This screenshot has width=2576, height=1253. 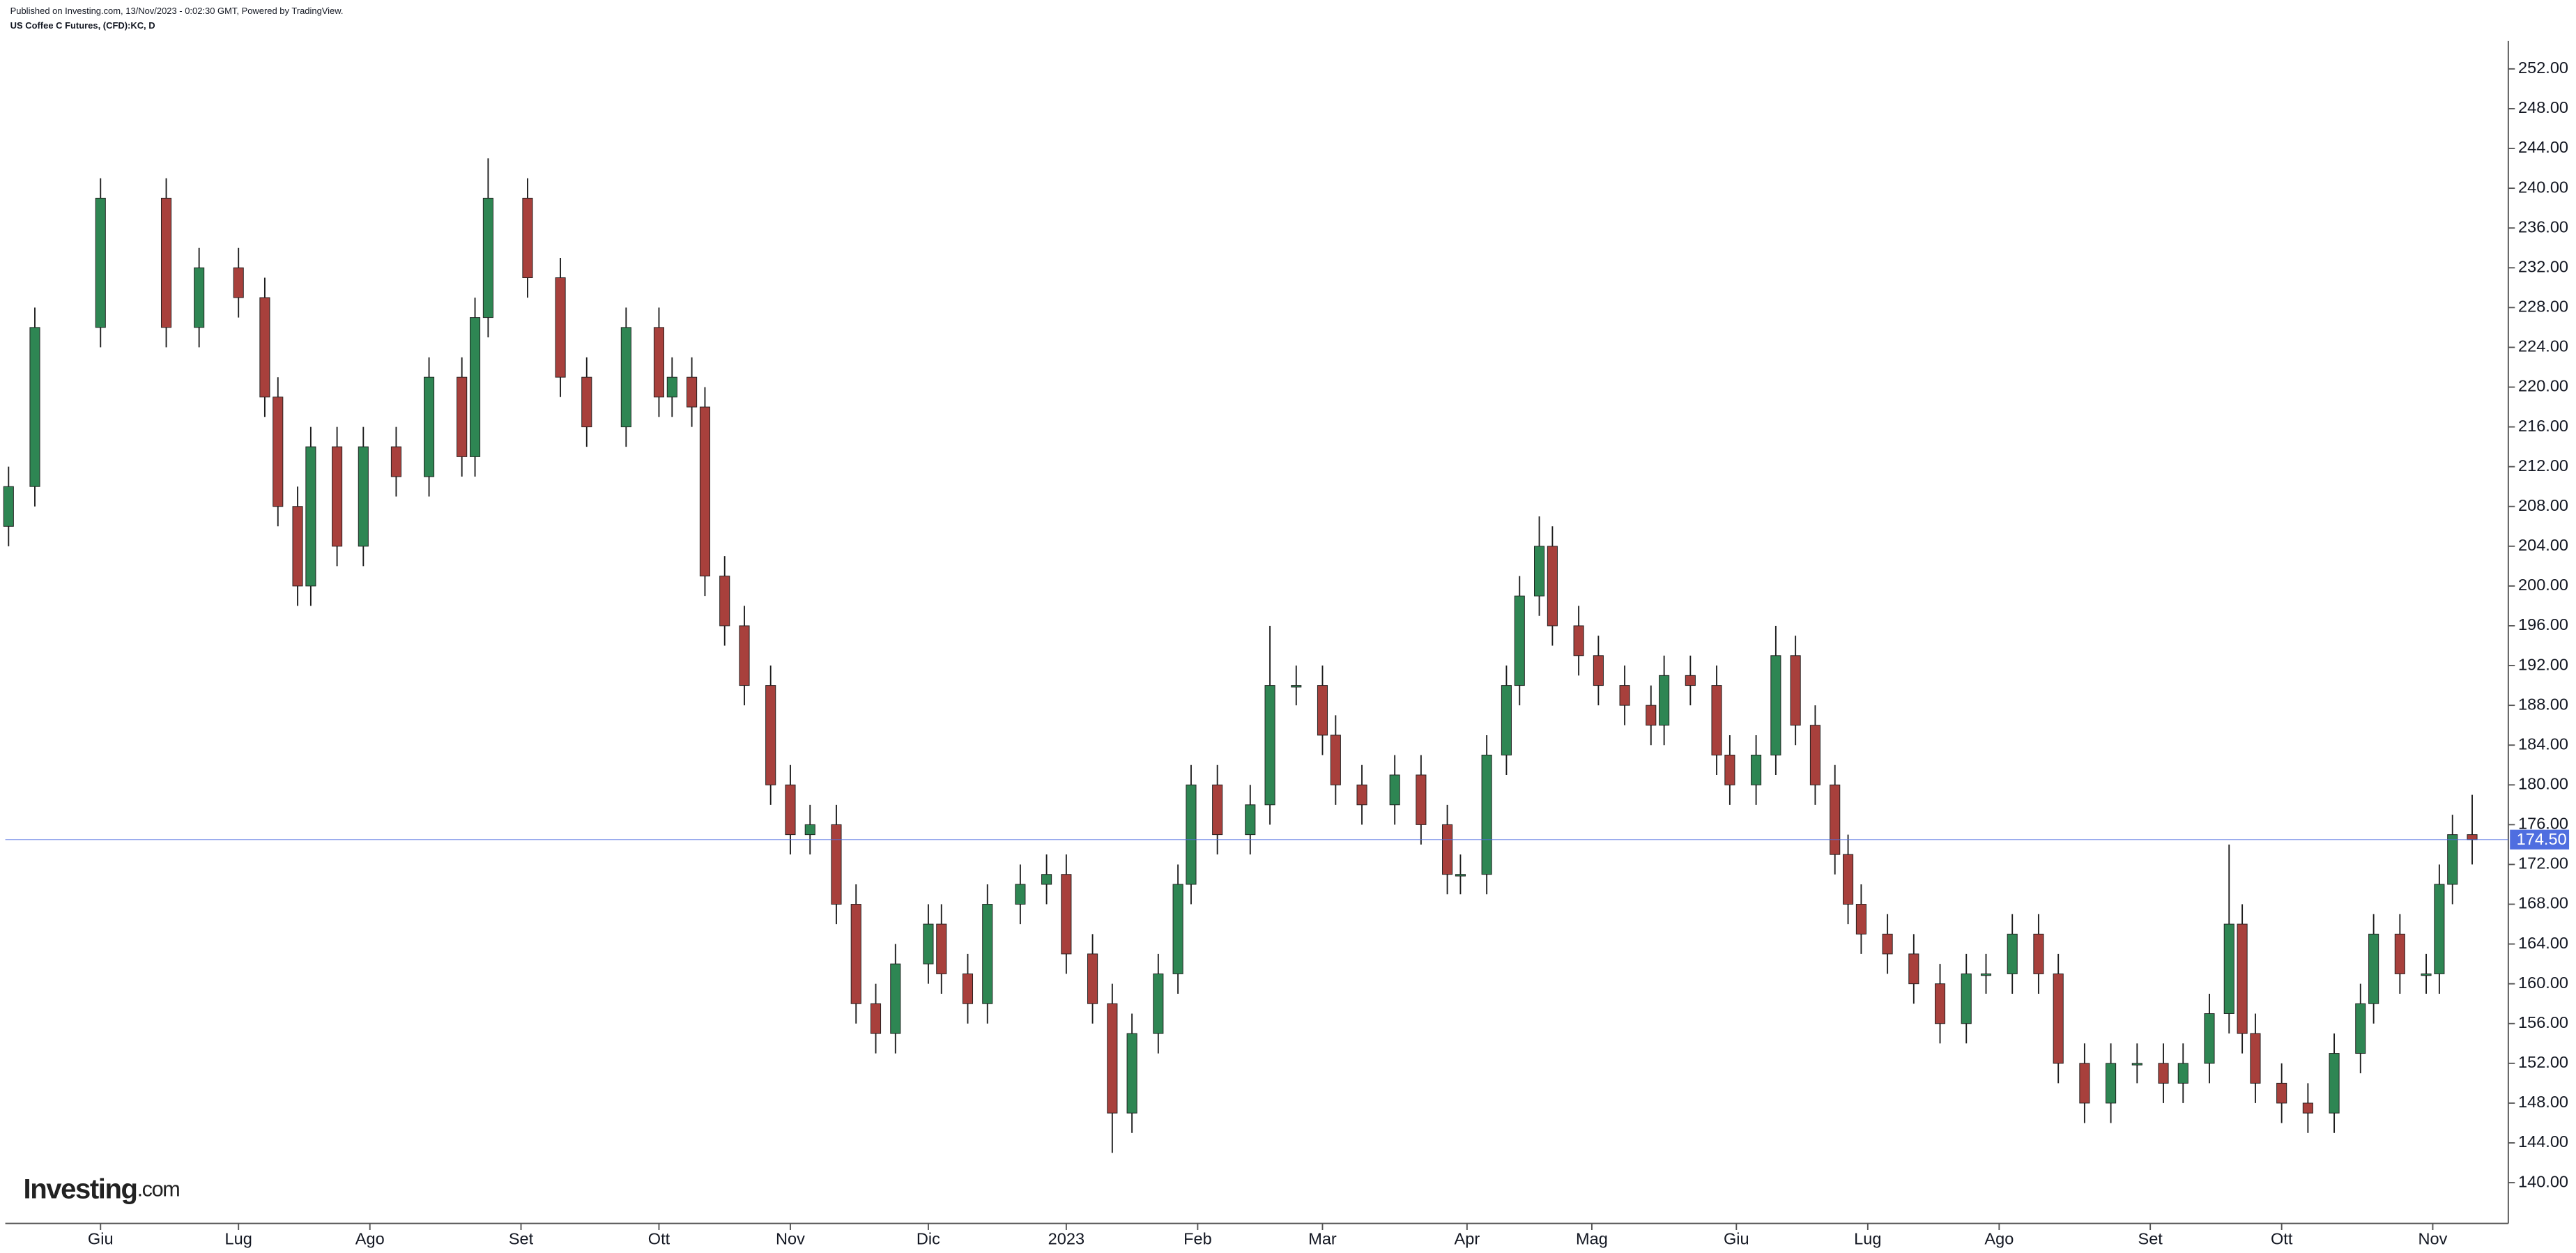 What do you see at coordinates (2543, 1062) in the screenshot?
I see `y-tick-label: 152.00` at bounding box center [2543, 1062].